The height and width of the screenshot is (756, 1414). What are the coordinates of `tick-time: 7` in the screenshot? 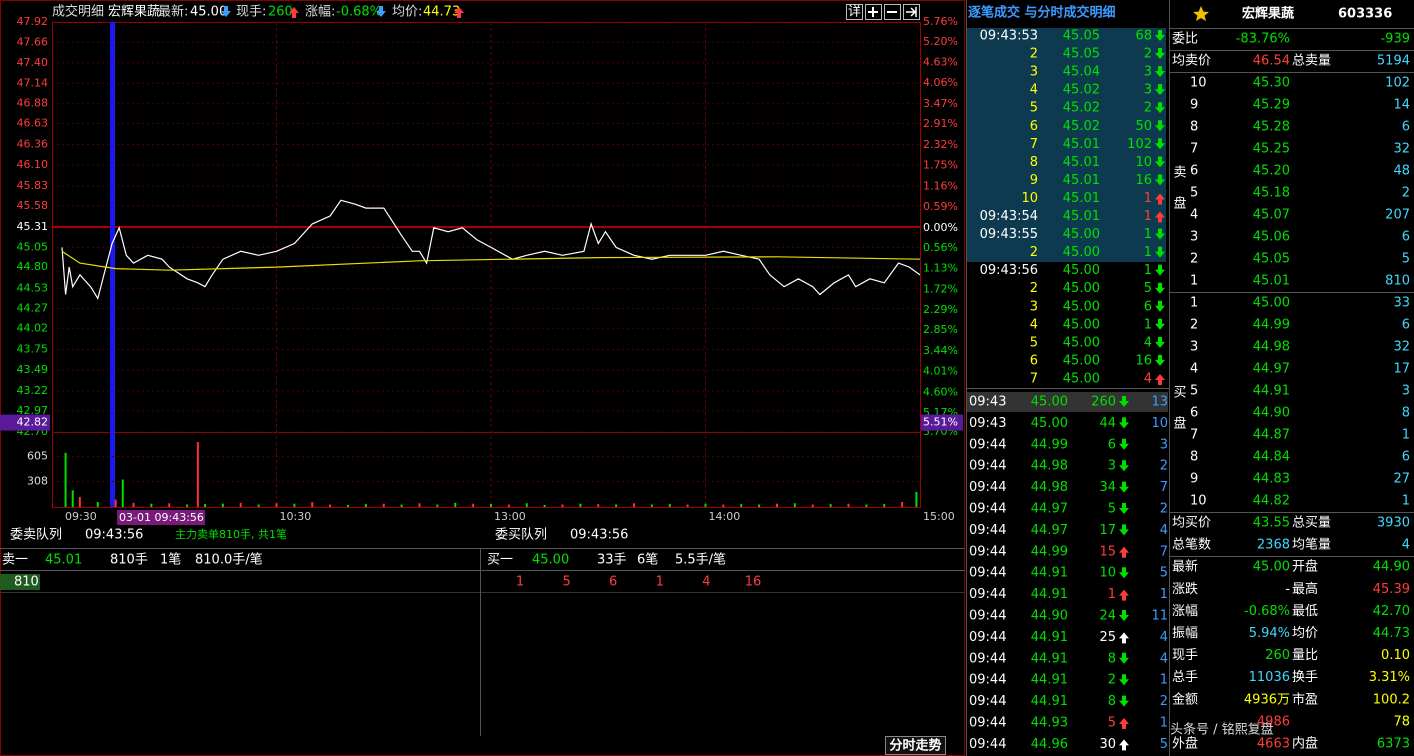 It's located at (1034, 378).